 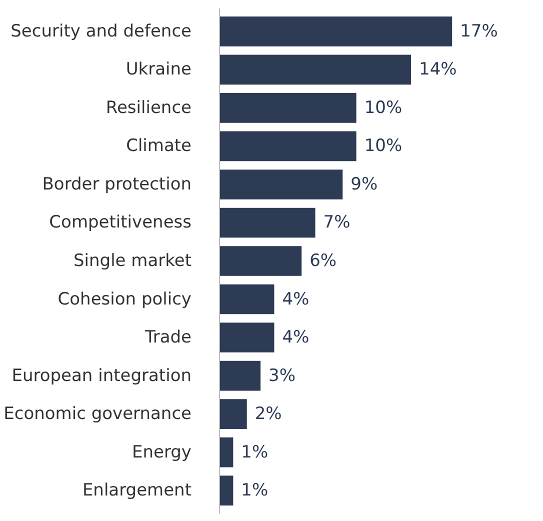 I want to click on data-label: 6%, so click(x=323, y=261).